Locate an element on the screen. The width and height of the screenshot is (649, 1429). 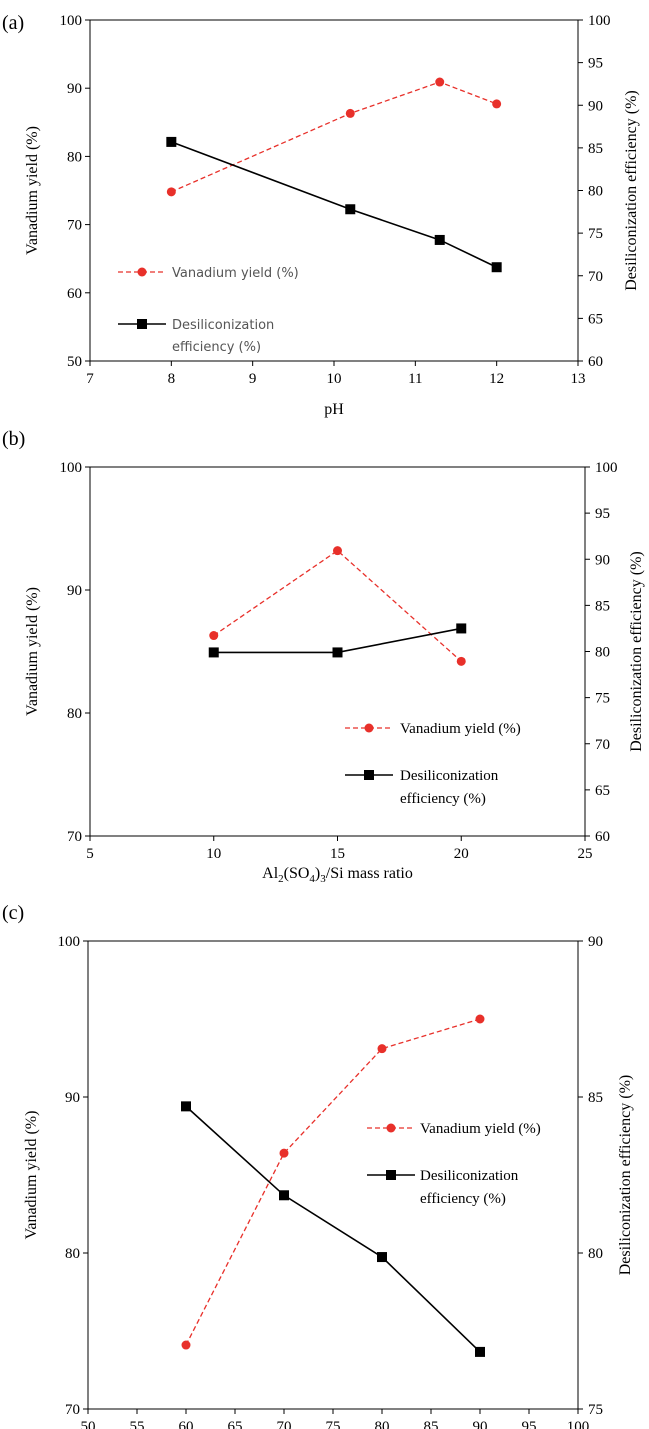
x-axis-label-part: /Si mass ratio is located at coordinates (369, 873).